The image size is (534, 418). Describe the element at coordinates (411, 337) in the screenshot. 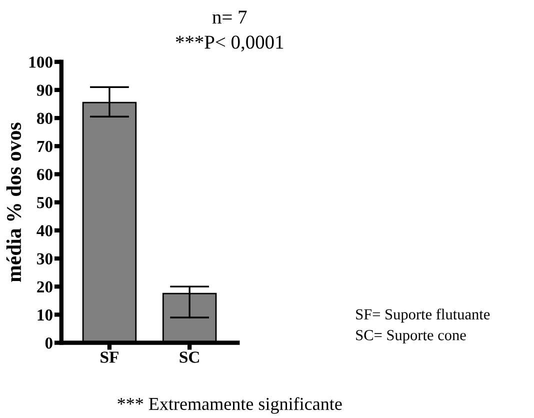

I see `text: SC= Suporte cone` at that location.